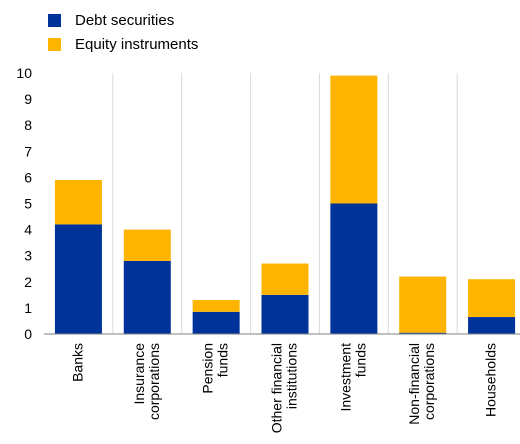  I want to click on x-tick-label-line: Banks, so click(77, 362).